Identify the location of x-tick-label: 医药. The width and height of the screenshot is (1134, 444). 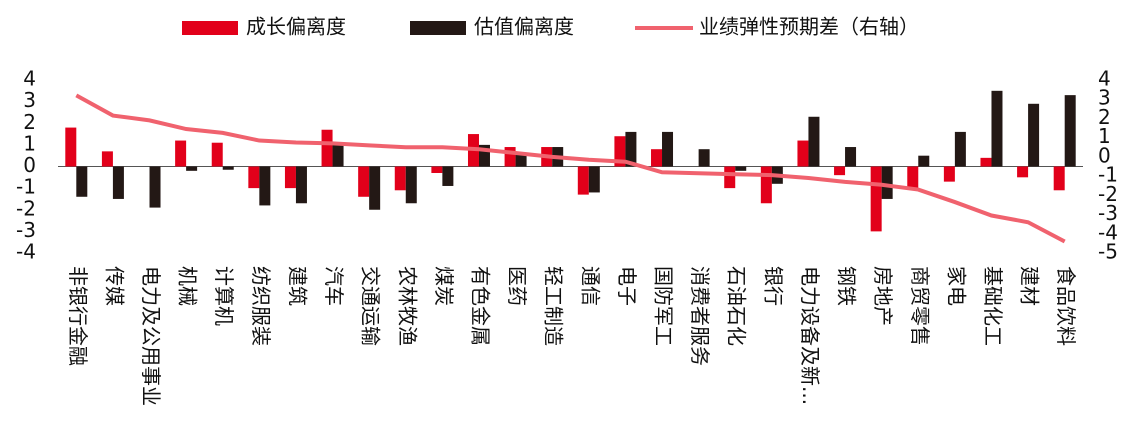
(517, 286).